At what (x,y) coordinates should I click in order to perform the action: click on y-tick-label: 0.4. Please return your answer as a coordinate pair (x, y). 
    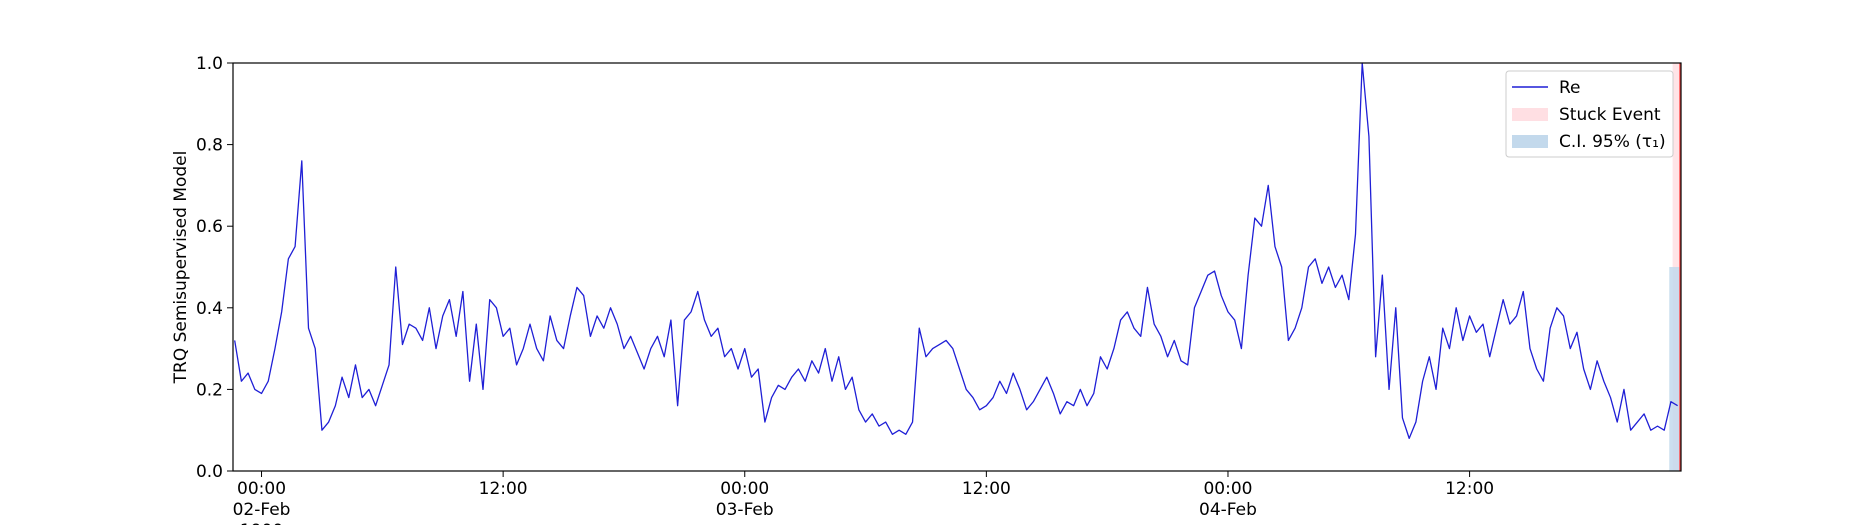
    Looking at the image, I should click on (209, 309).